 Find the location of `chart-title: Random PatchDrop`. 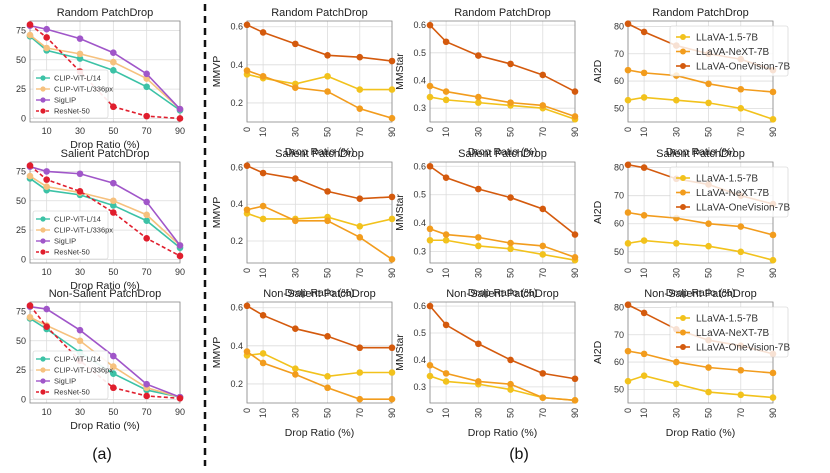

chart-title: Random PatchDrop is located at coordinates (502, 13).